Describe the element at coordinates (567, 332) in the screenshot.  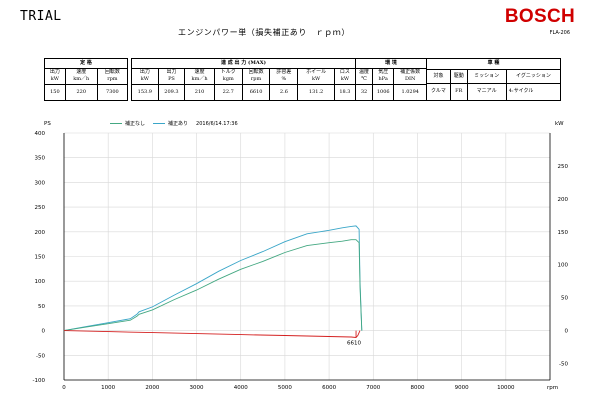
I see `y-tick-label-right: 0` at that location.